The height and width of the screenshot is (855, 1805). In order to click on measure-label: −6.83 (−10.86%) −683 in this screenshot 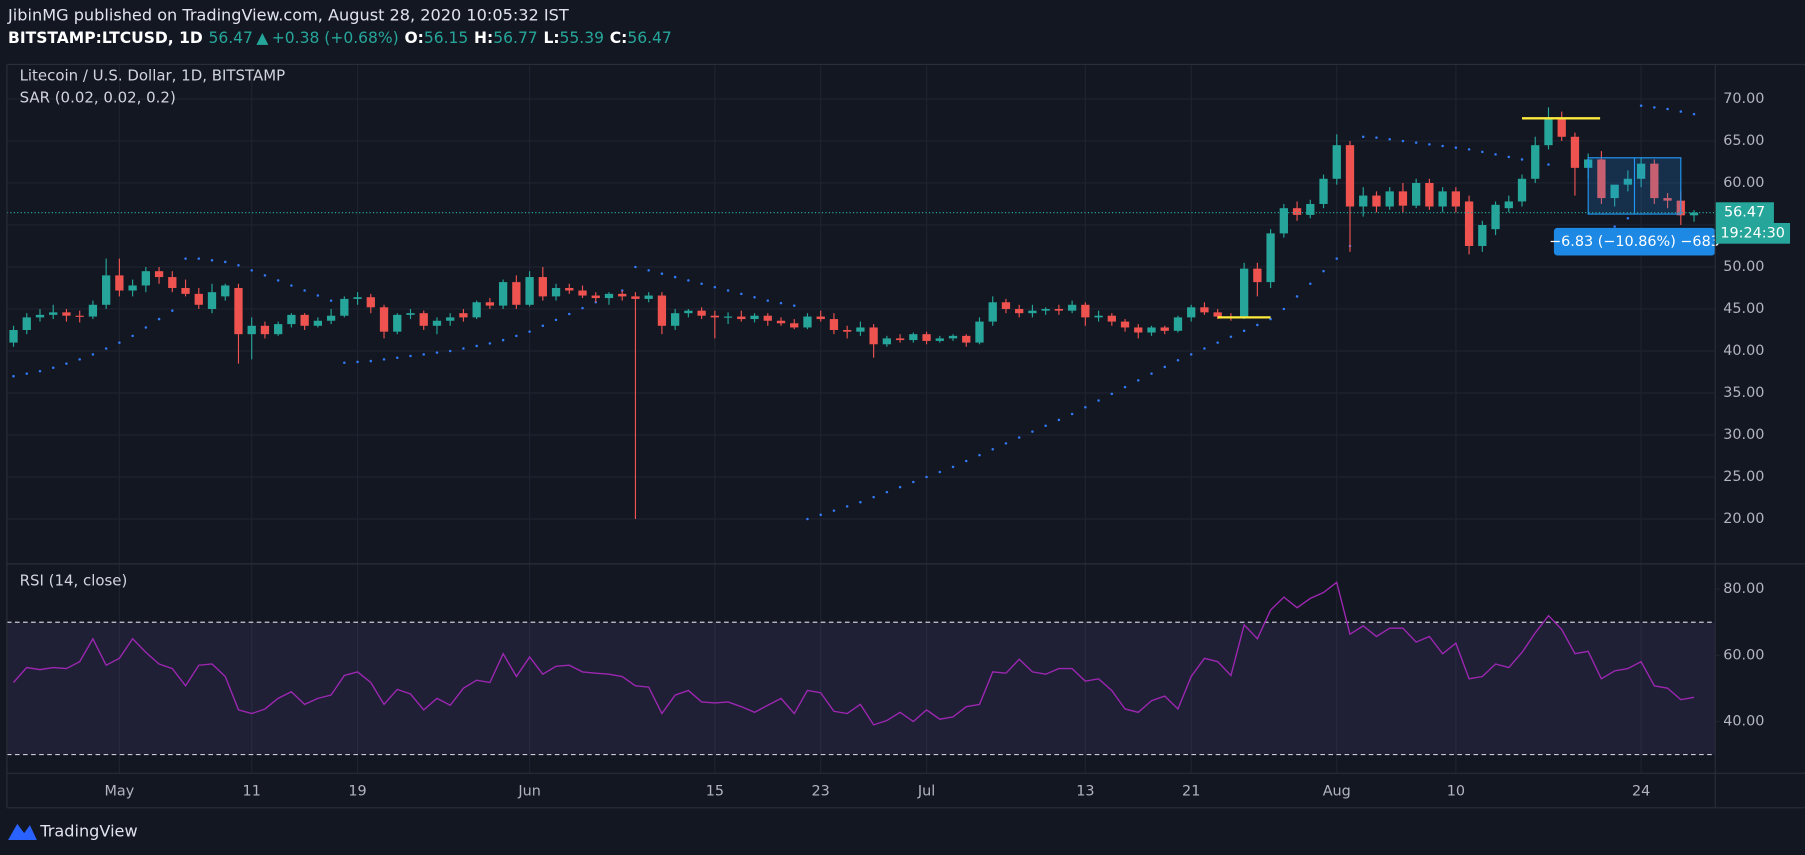, I will do `click(1634, 242)`.